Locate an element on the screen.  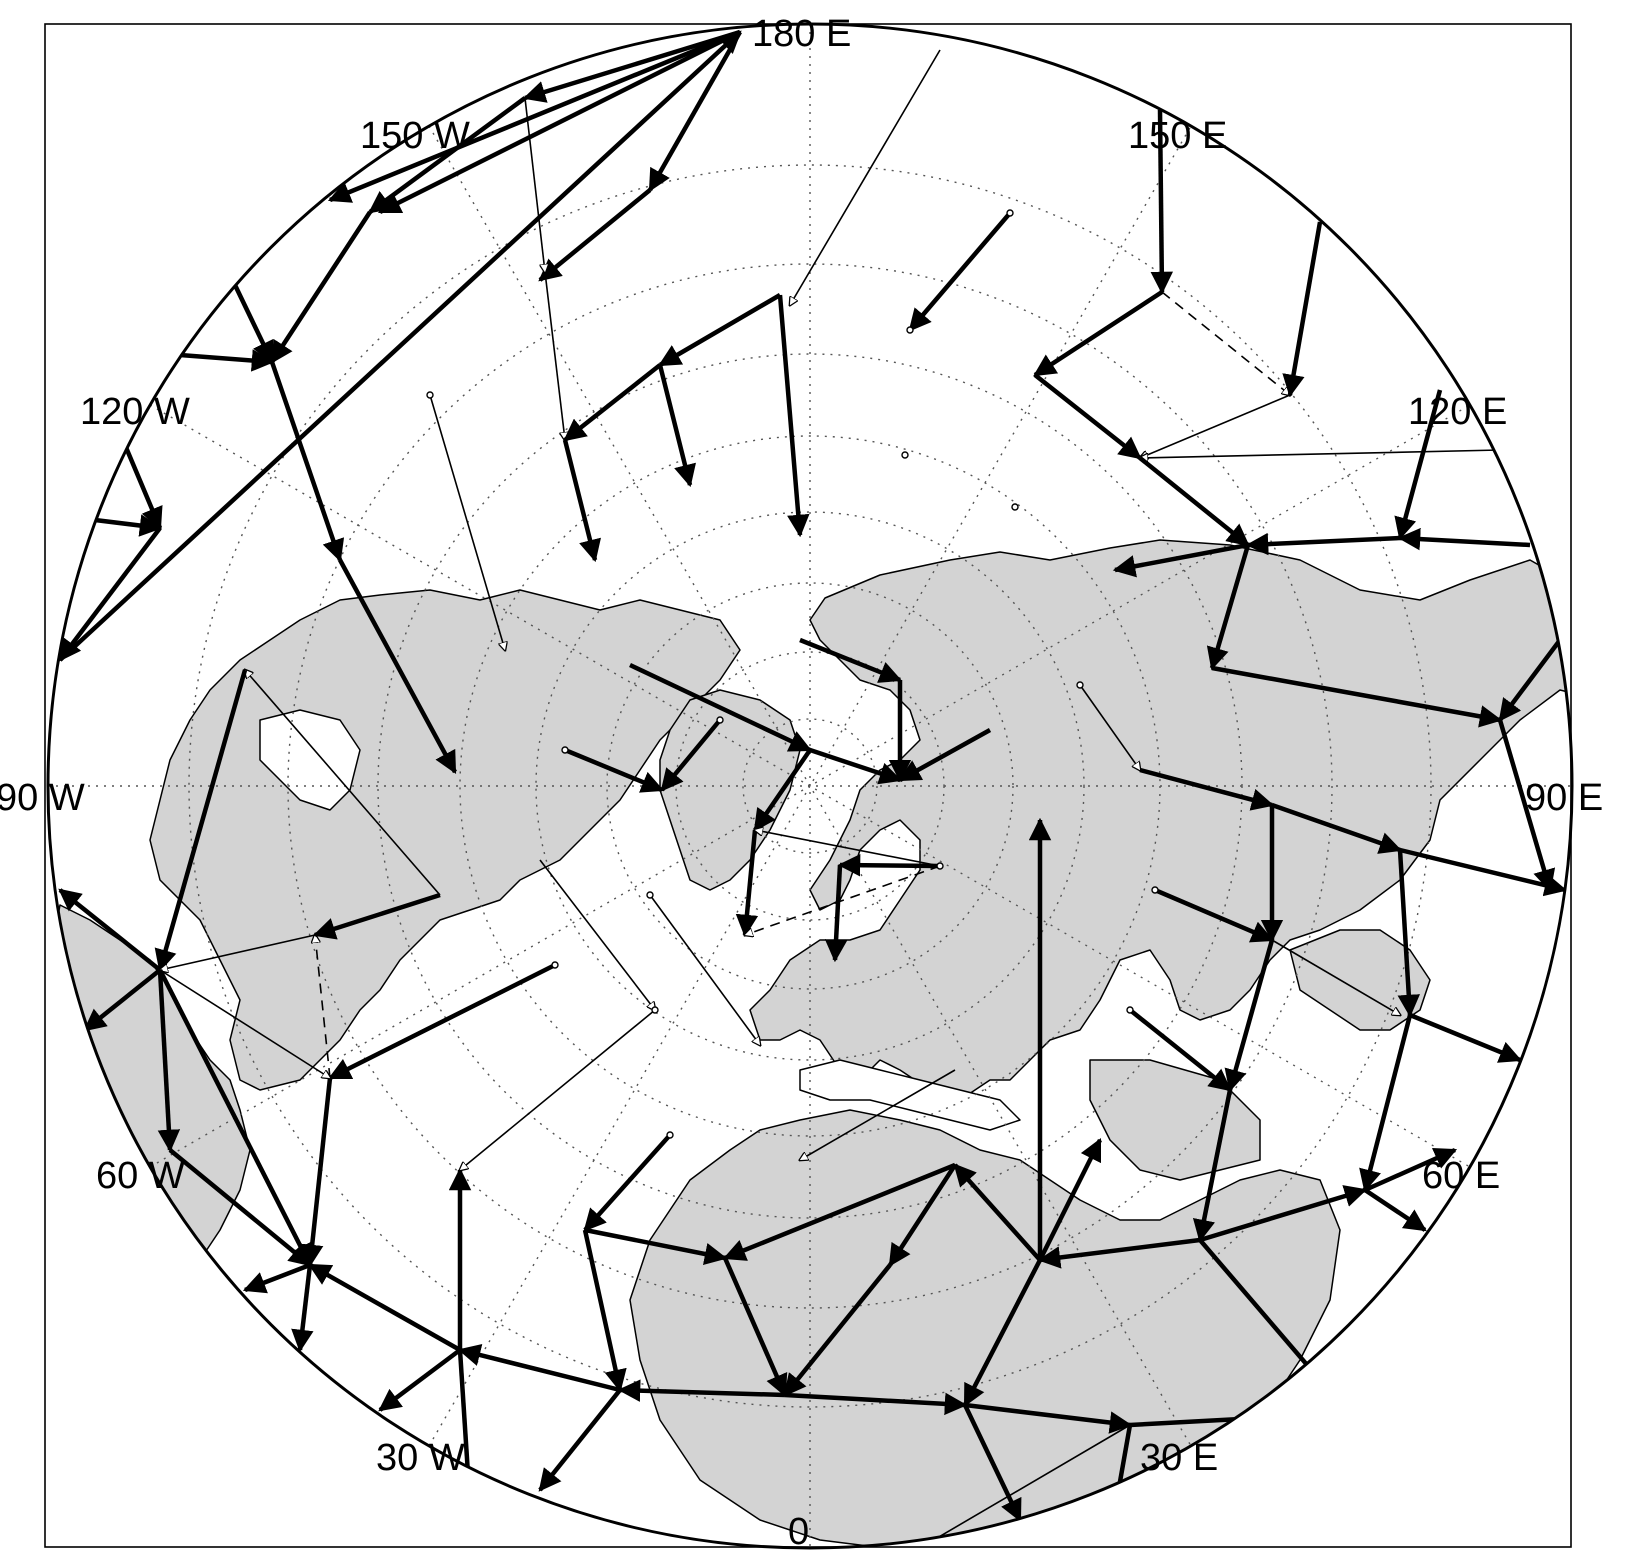
label-lon-150e: 150 E is located at coordinates (1177, 136).